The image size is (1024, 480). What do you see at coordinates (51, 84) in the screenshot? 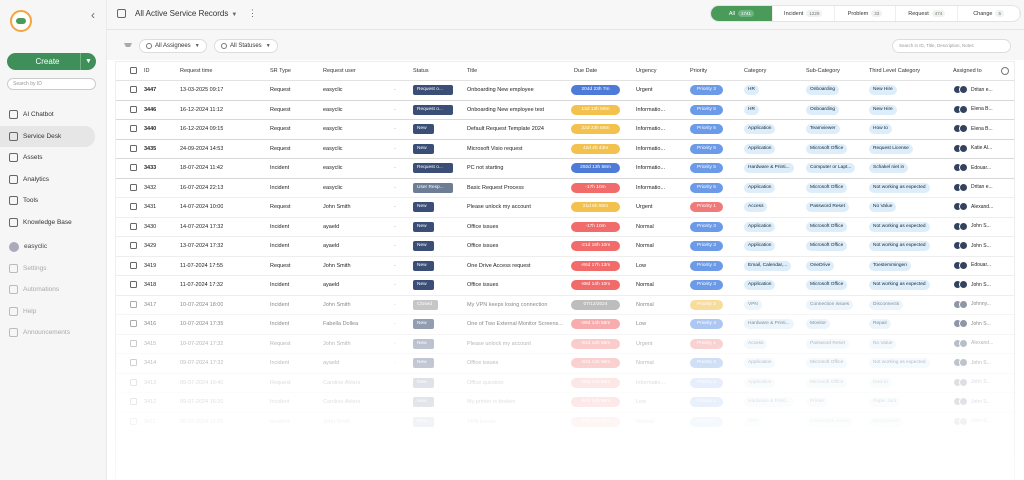
I see `sidebar-search-input: Search by ID` at bounding box center [51, 84].